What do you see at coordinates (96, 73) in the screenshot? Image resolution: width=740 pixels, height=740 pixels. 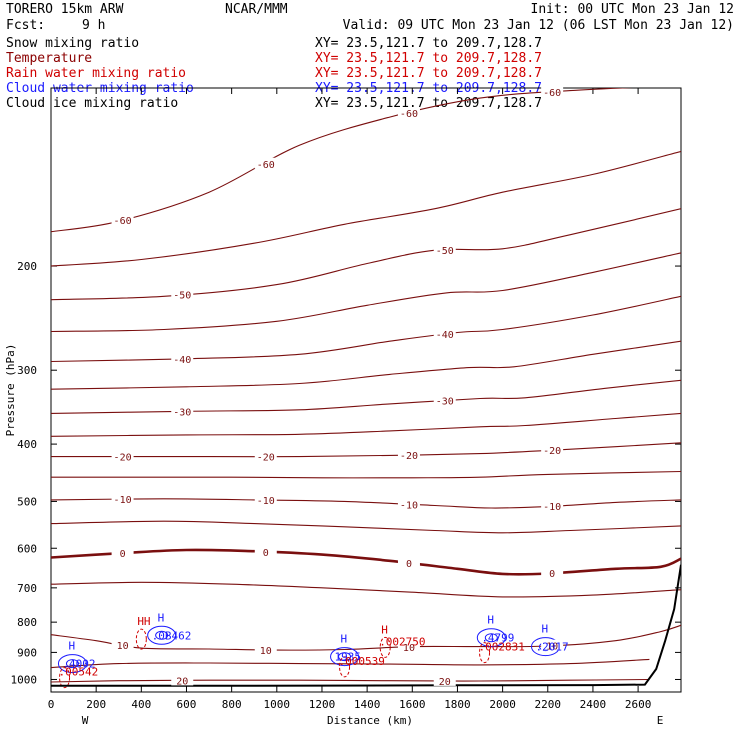 I see `legend-entry-name: Rain water mixing ratio` at bounding box center [96, 73].